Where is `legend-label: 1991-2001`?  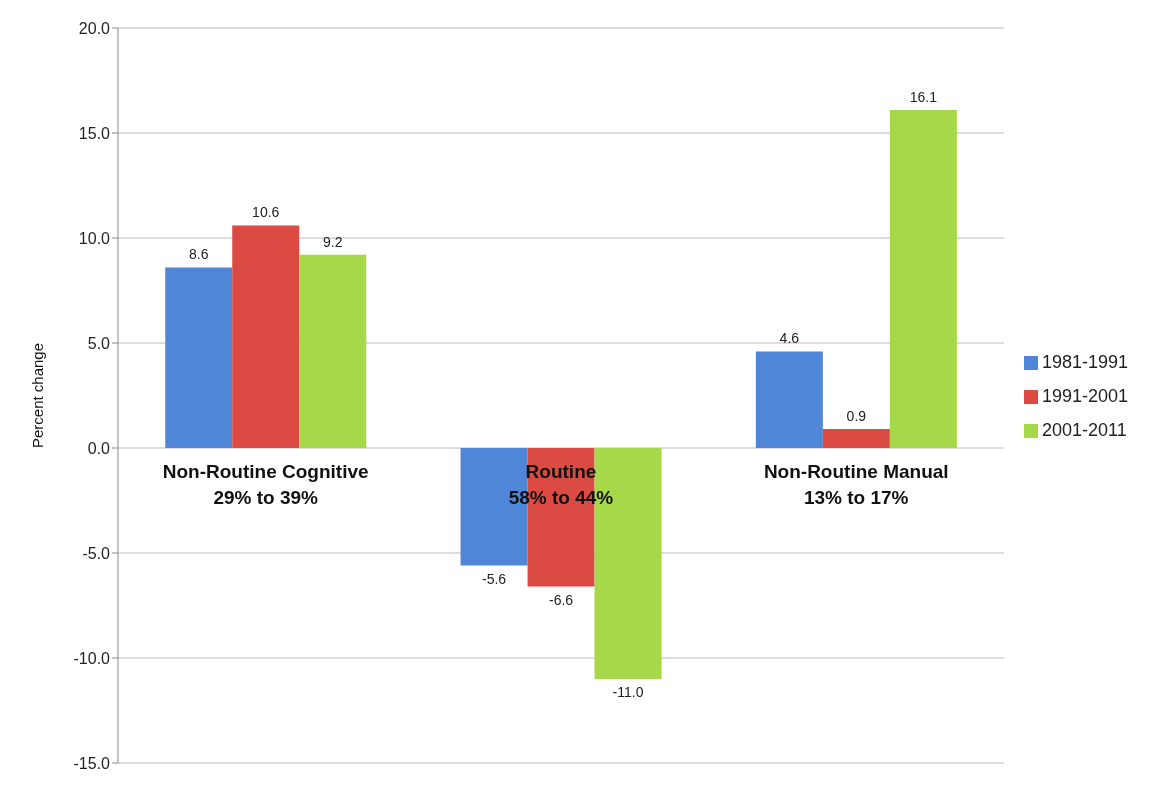
legend-label: 1991-2001 is located at coordinates (1084, 395).